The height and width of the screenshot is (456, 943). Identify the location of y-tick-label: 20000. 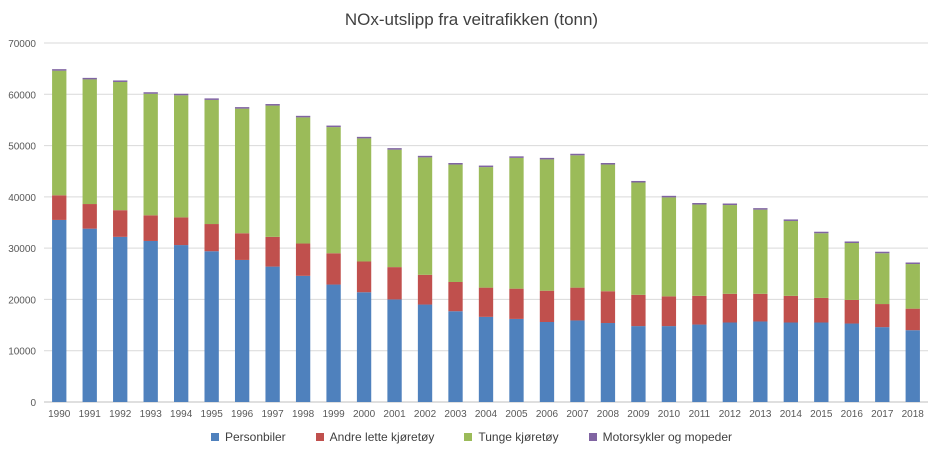
(22, 300).